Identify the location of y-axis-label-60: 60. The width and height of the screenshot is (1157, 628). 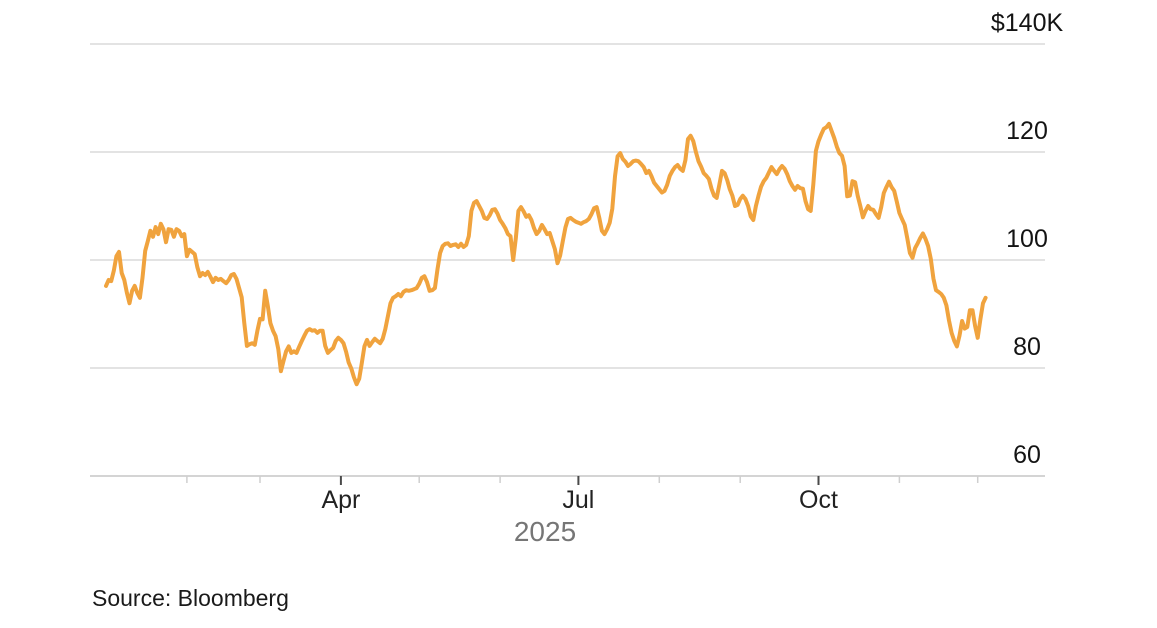
(1027, 455).